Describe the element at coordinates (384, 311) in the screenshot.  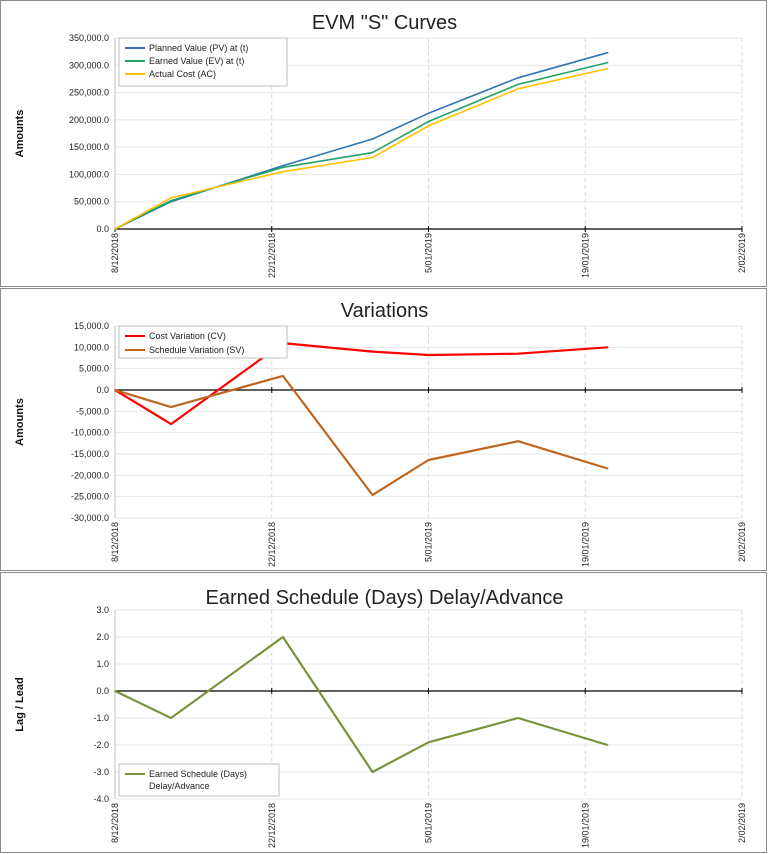
I see `chart-title: Variations` at that location.